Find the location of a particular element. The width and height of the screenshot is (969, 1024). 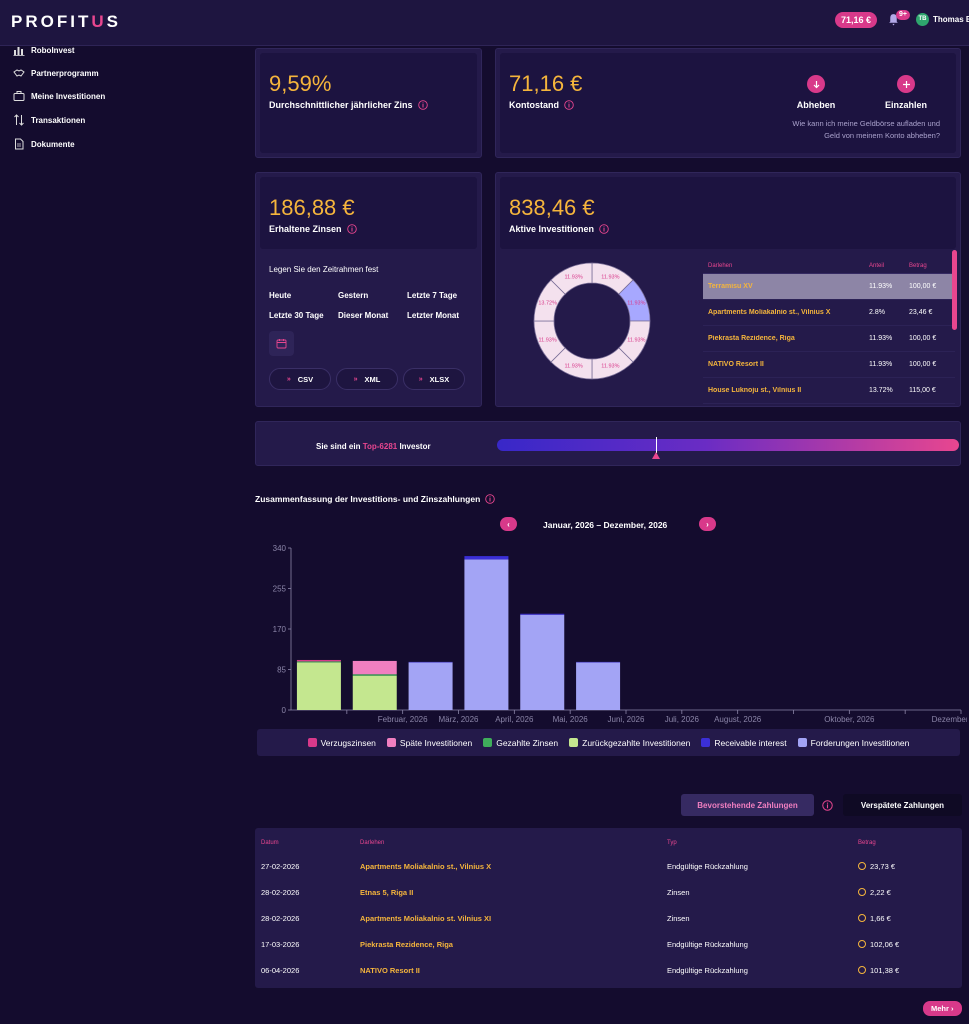

timeframe-last-30-days: Letzte 30 Tage is located at coordinates (296, 315).